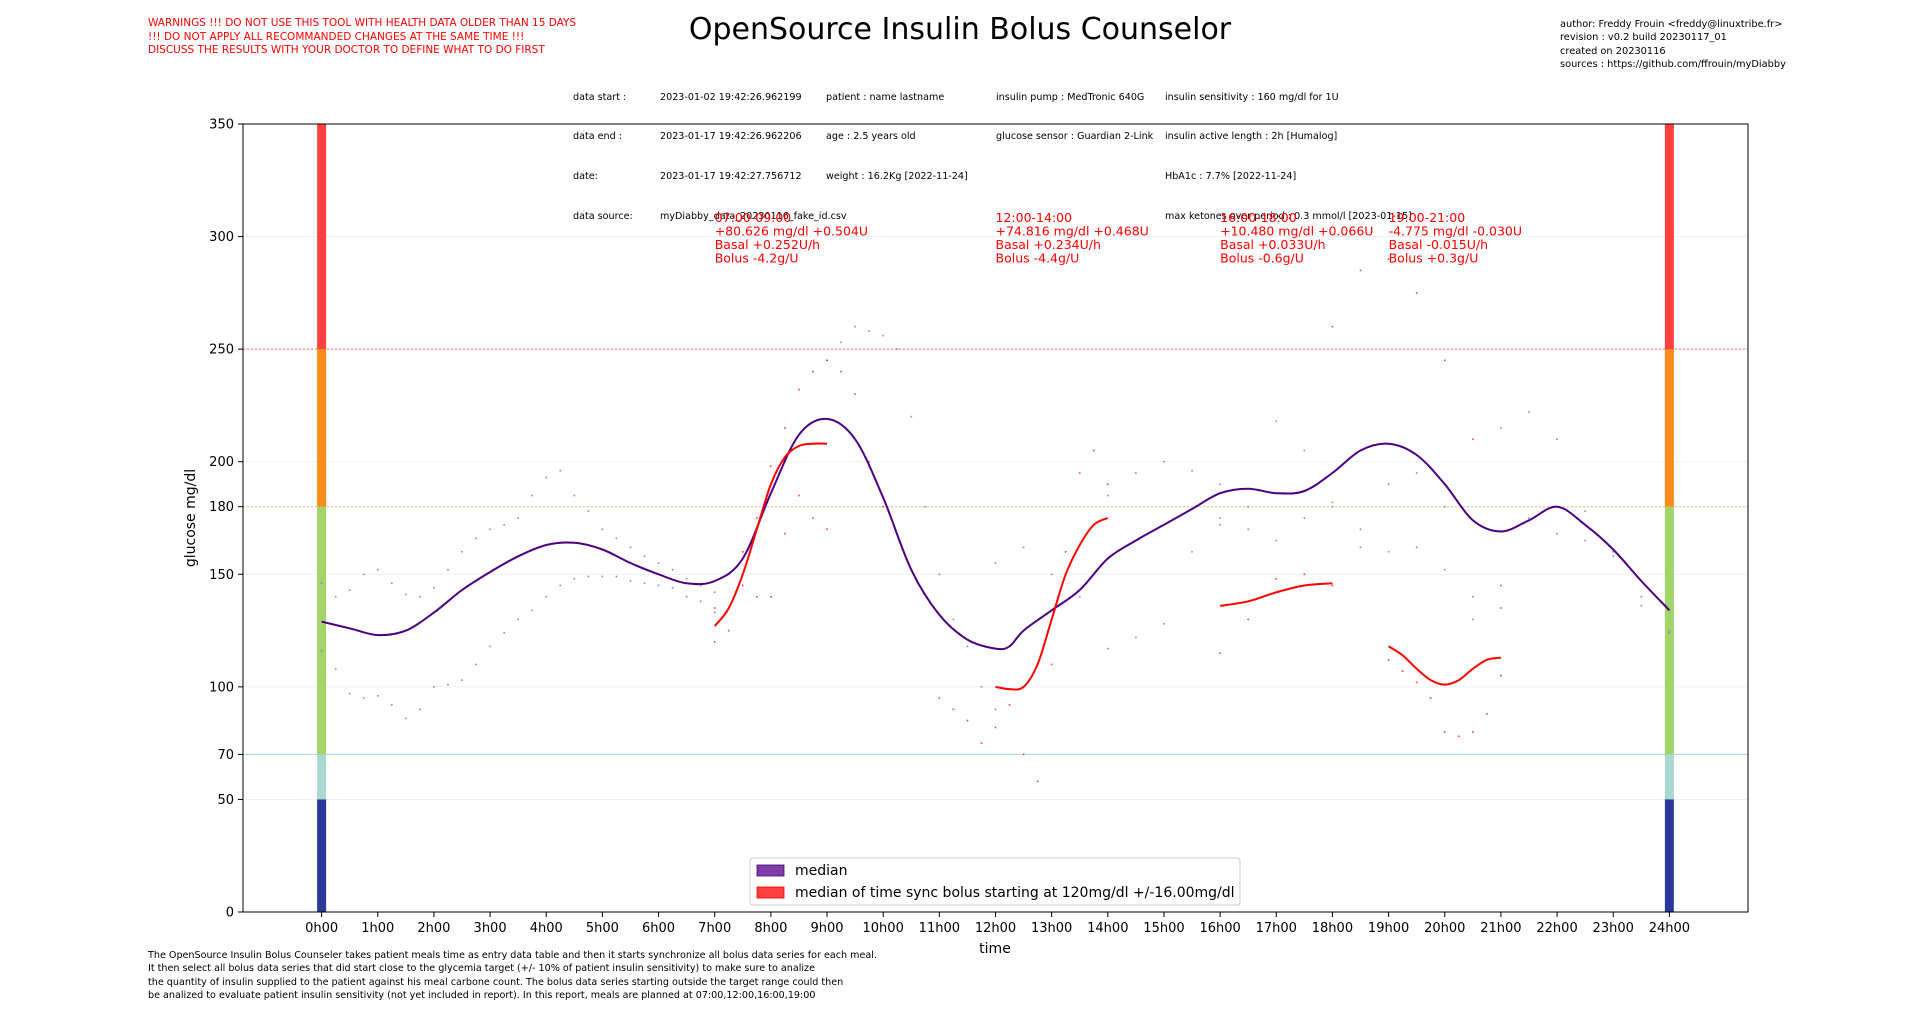 The width and height of the screenshot is (1920, 1013). Describe the element at coordinates (1643, 38) in the screenshot. I see `revision-line: revision : v0.2 build 20230117_01` at that location.